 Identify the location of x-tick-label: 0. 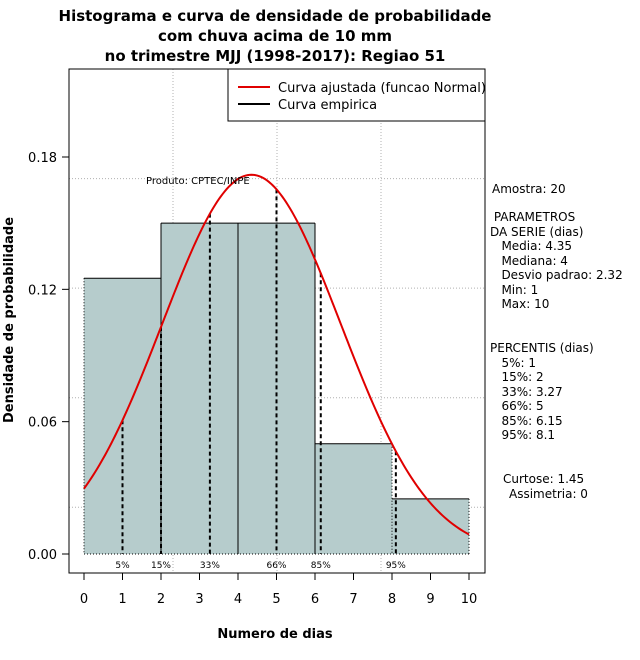
(84, 599).